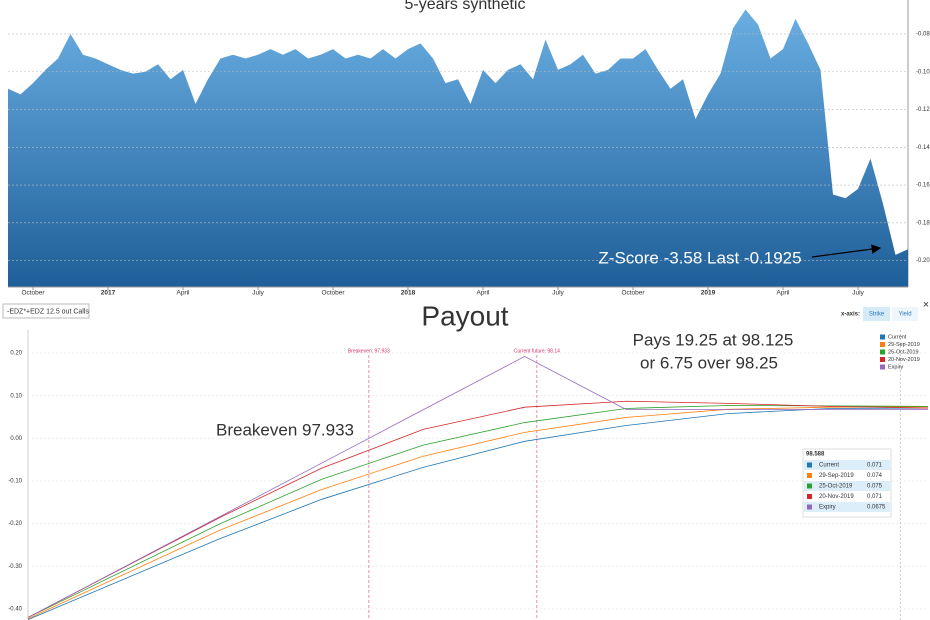 The image size is (930, 620). Describe the element at coordinates (904, 360) in the screenshot. I see `legend-label: 20-Nov-2019` at that location.